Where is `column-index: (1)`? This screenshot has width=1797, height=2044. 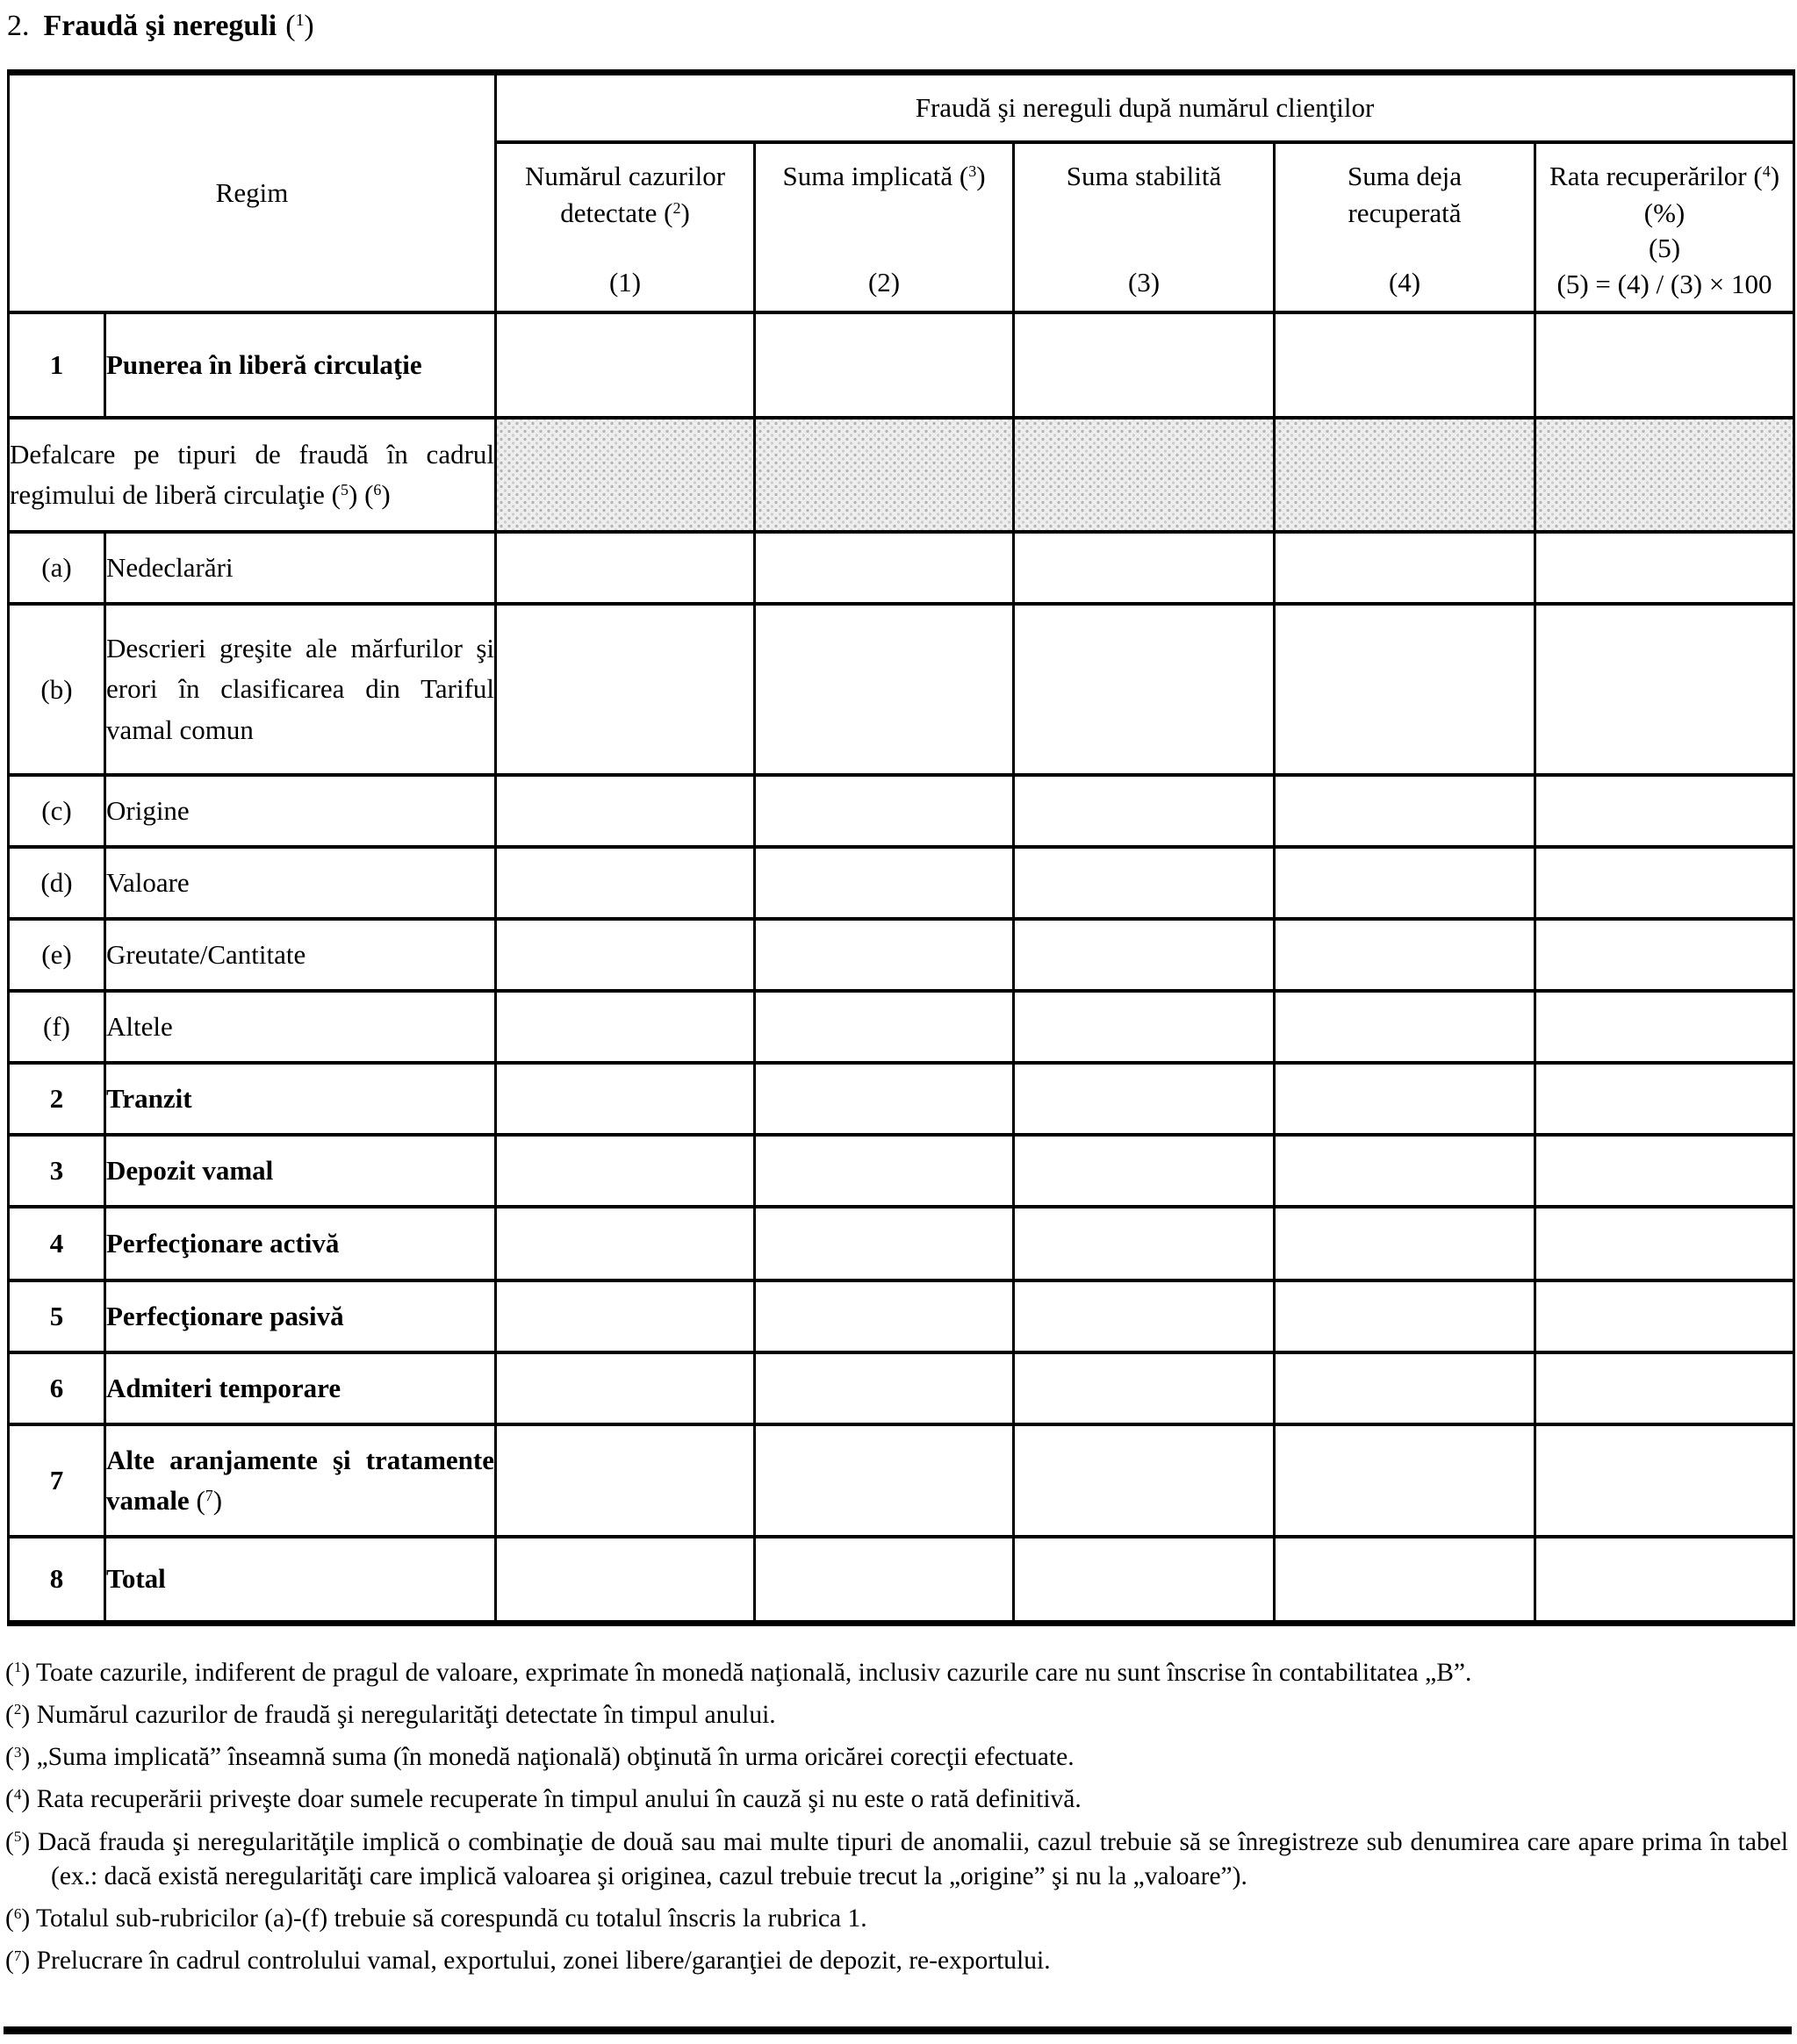
column-index: (1) is located at coordinates (625, 282).